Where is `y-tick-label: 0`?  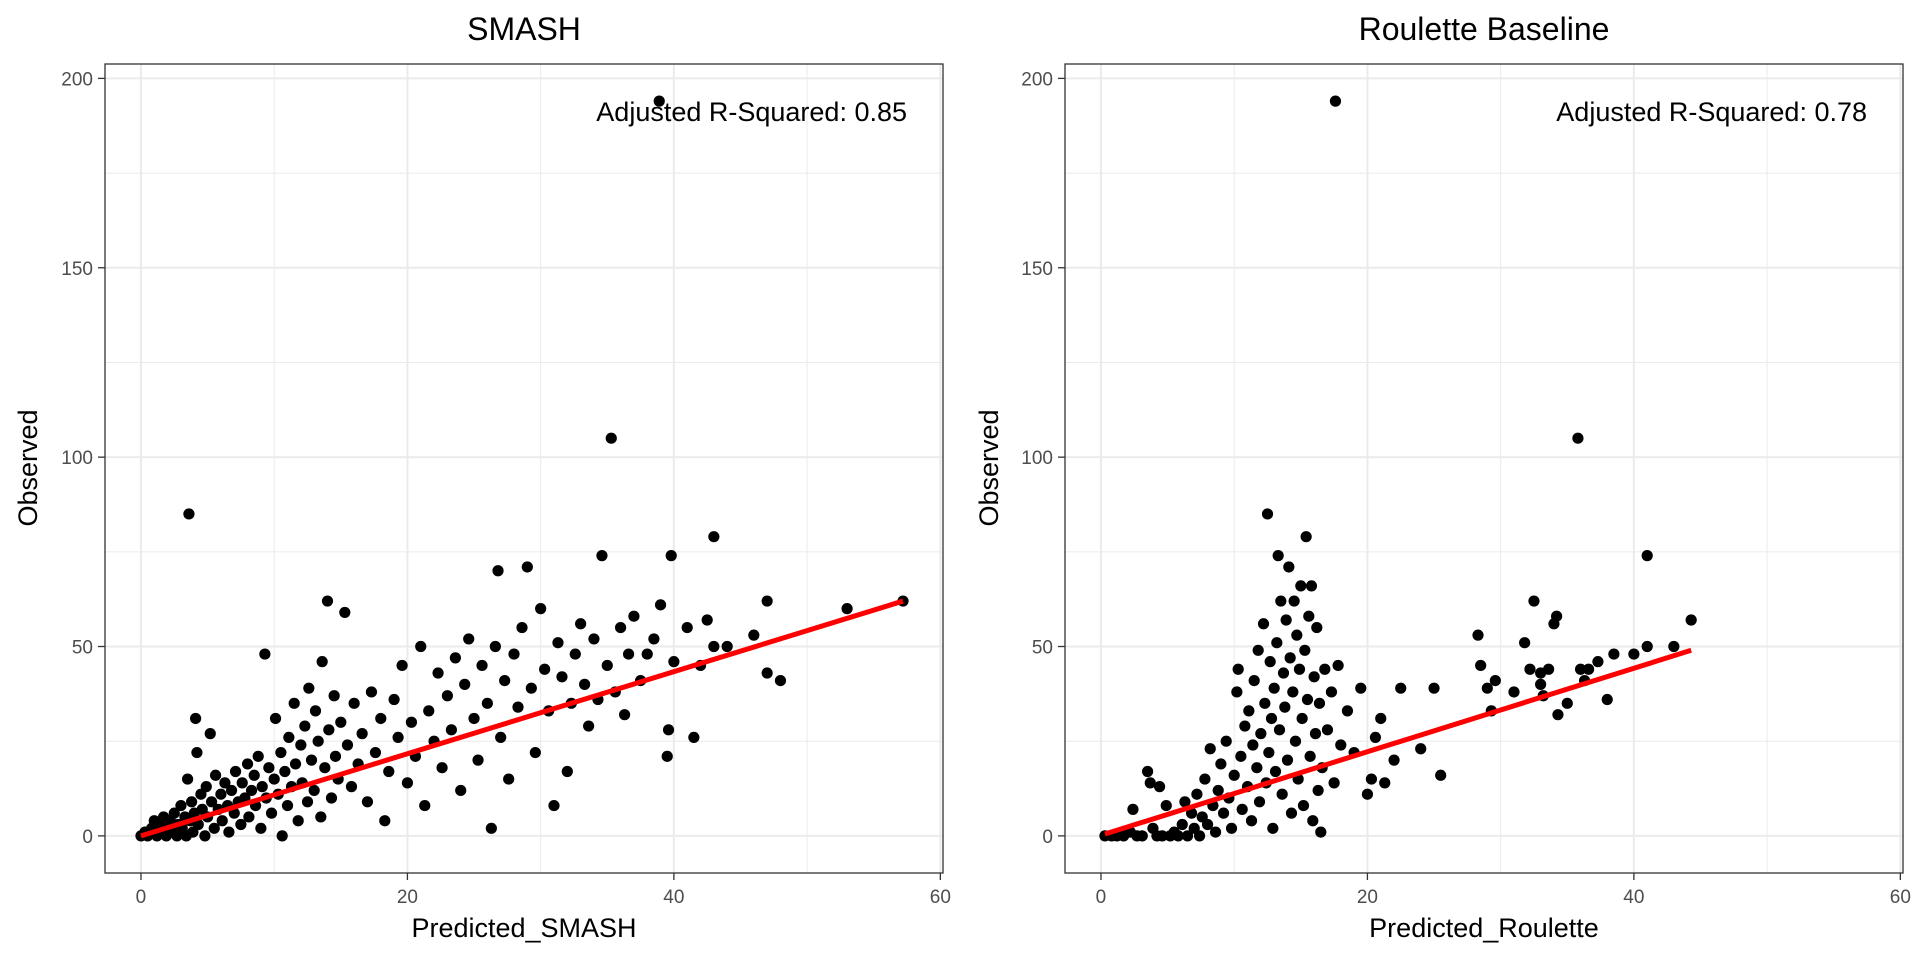
y-tick-label: 0 is located at coordinates (87, 837).